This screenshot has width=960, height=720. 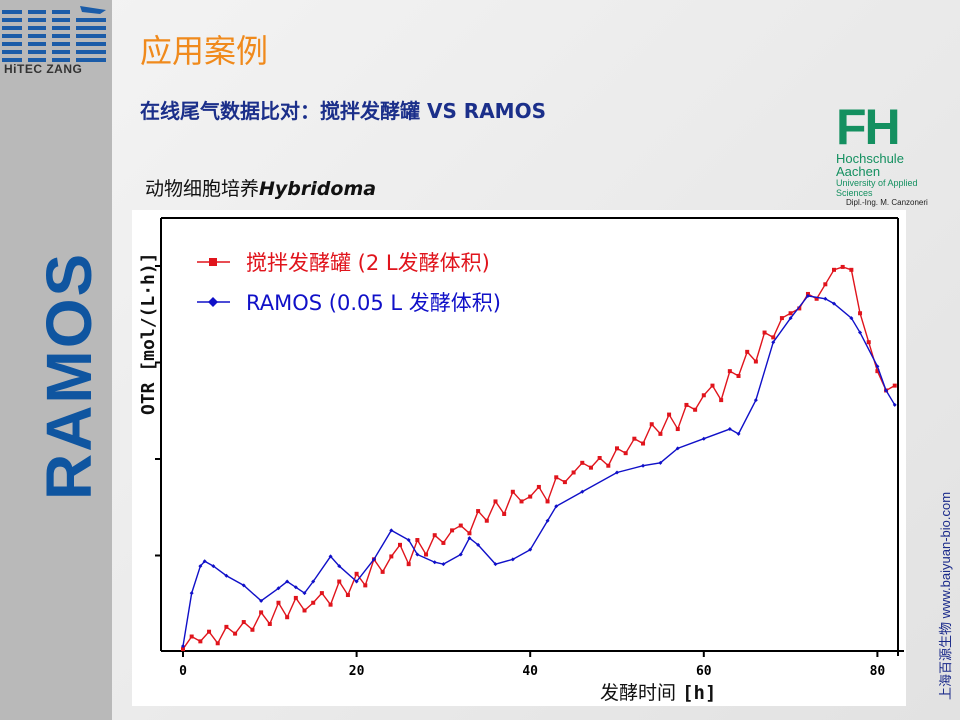 I want to click on chart-title: 动物细胞培养Hybridoma, so click(x=260, y=187).